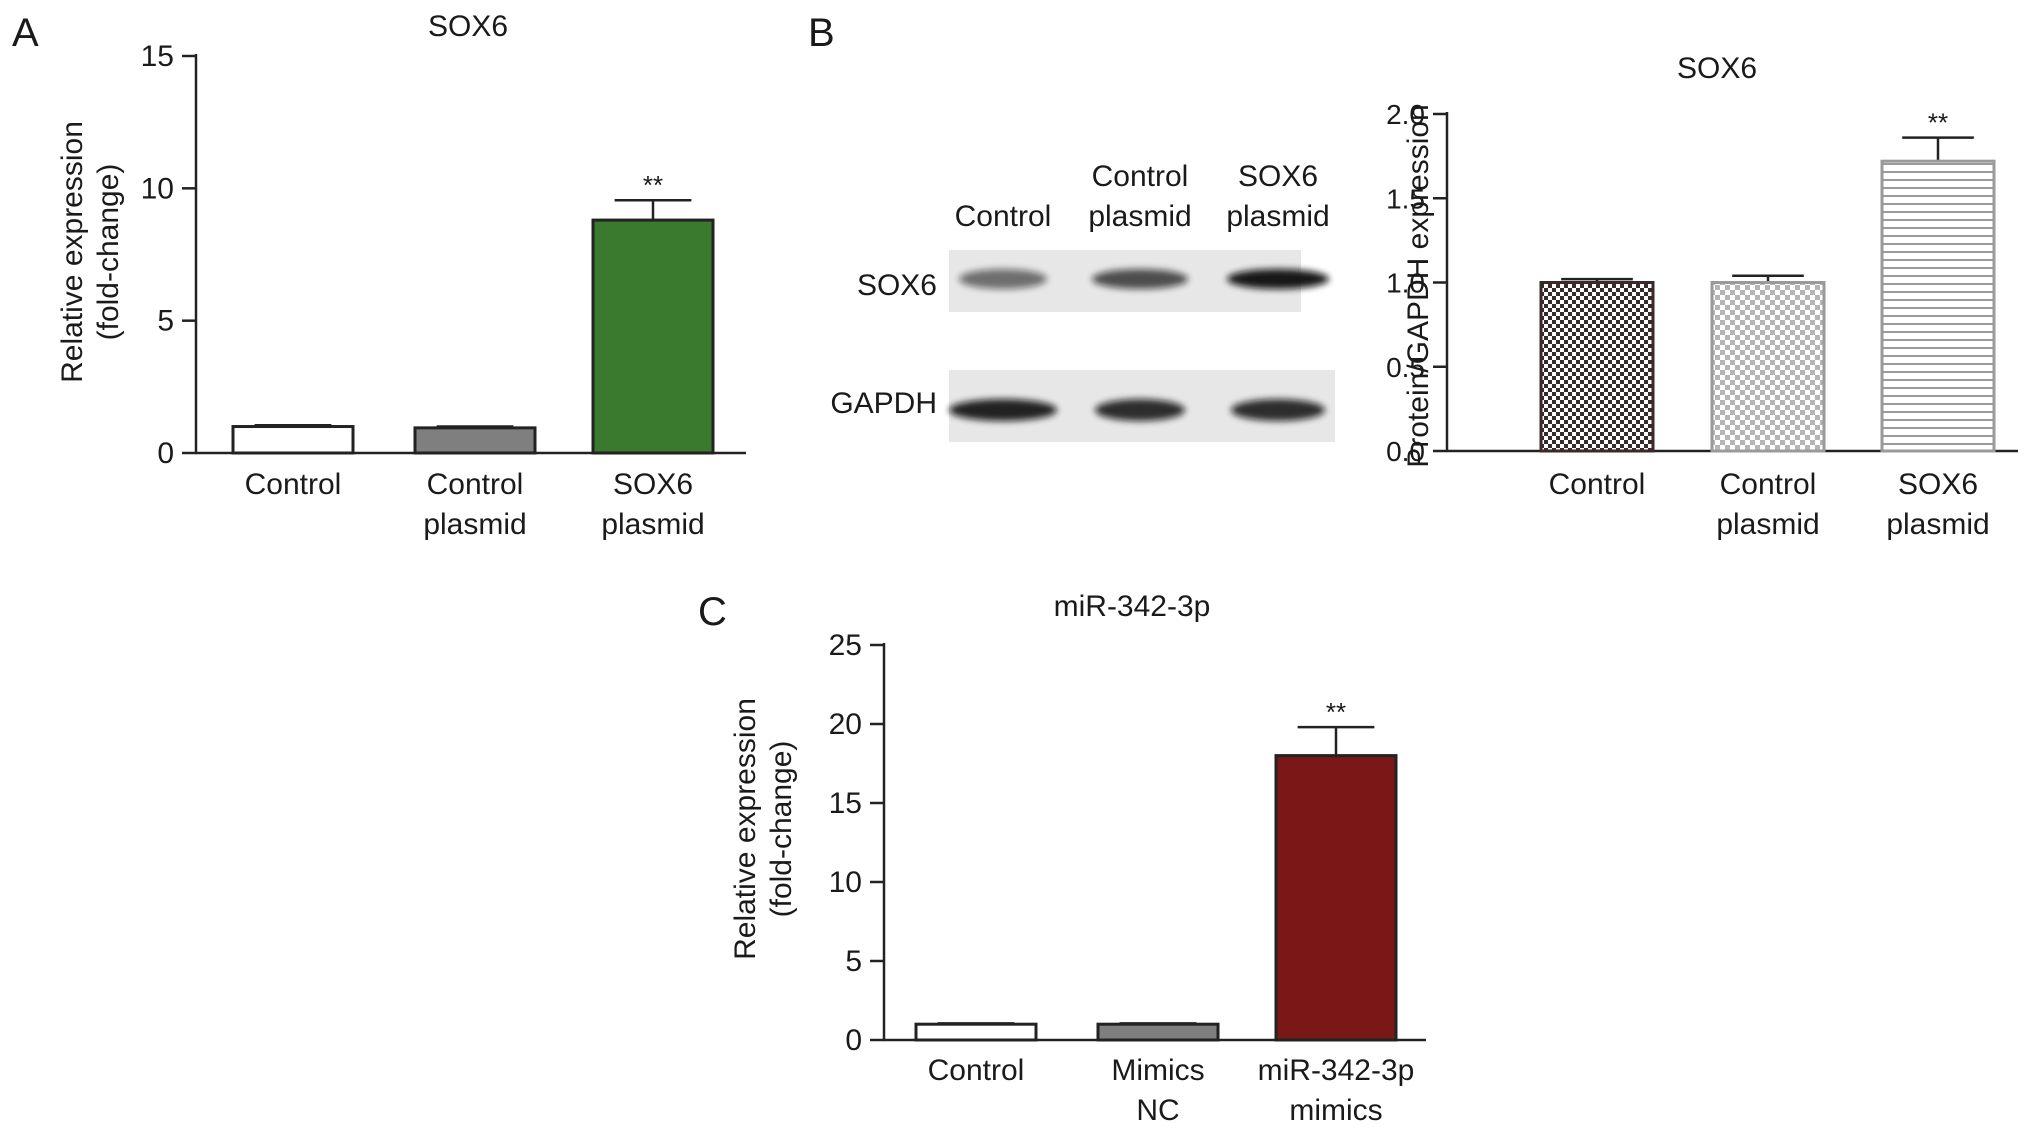 The height and width of the screenshot is (1132, 2032). Describe the element at coordinates (25, 33) in the screenshot. I see `panel-letter-a: A` at that location.